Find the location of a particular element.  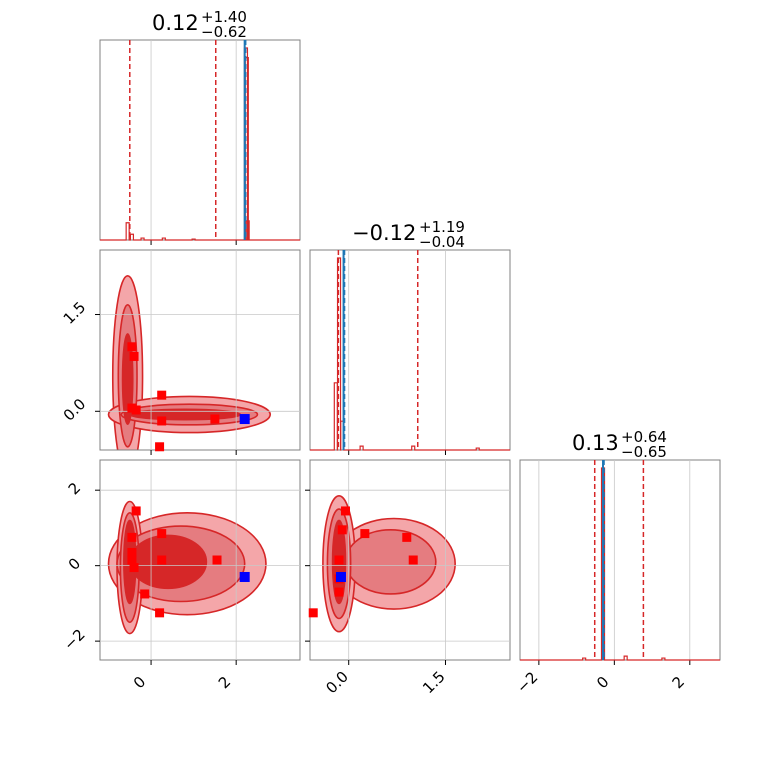

title-p1-minus: −0.62 is located at coordinates (224, 32).